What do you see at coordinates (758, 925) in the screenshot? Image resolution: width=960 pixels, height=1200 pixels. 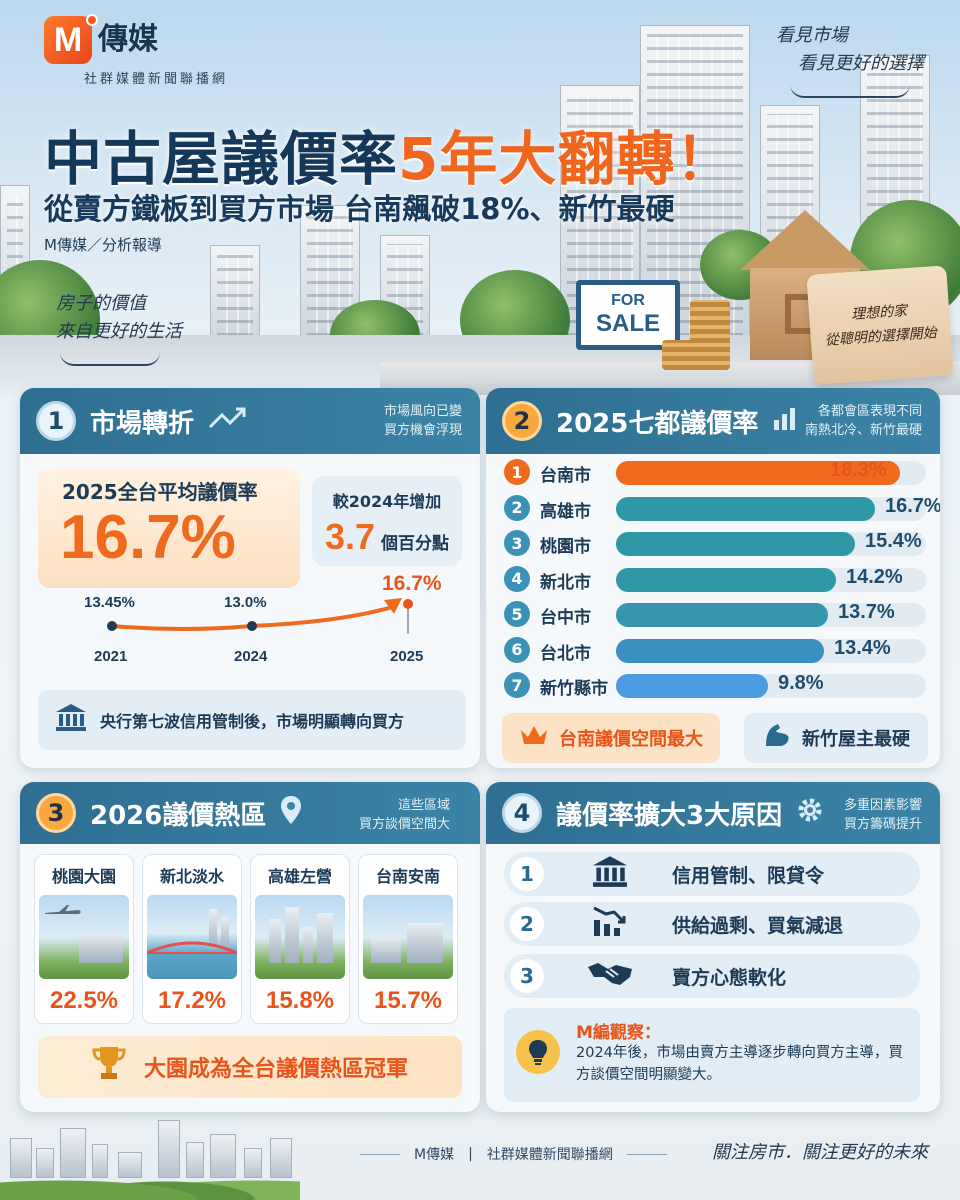 I see `reason-text: 供給過剩、買氣減退` at bounding box center [758, 925].